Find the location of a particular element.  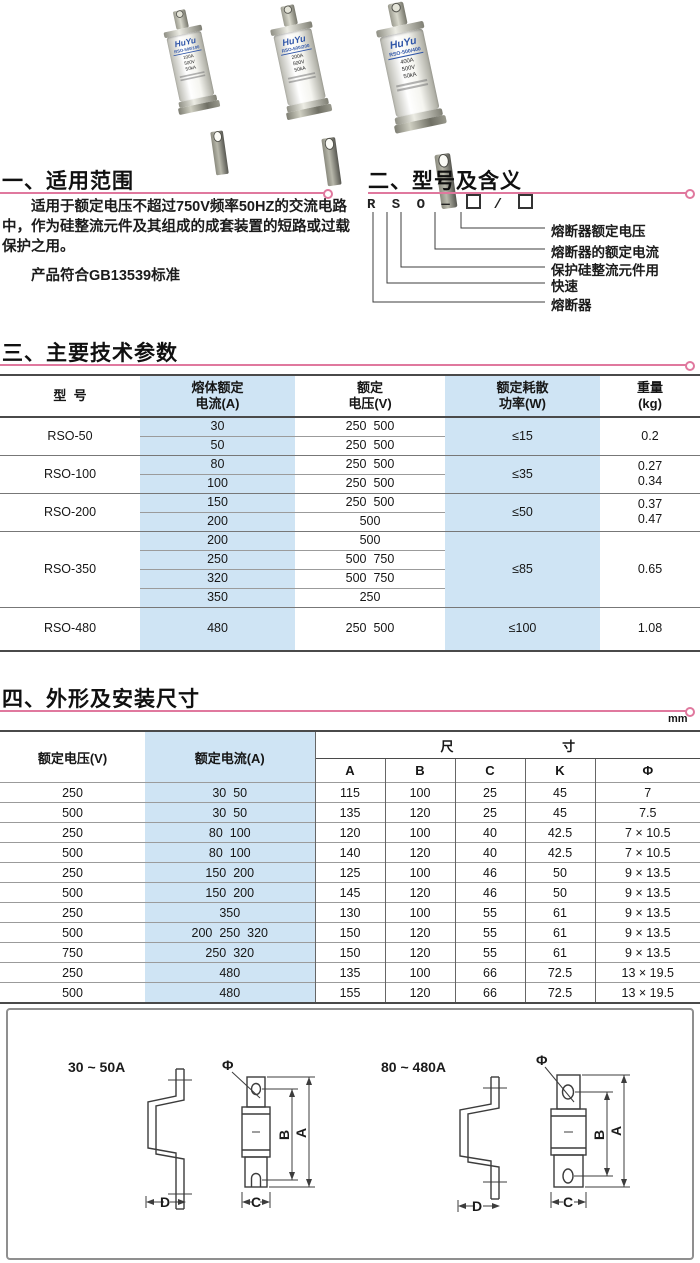

t4-dim-K: 42.5 is located at coordinates (559, 852).